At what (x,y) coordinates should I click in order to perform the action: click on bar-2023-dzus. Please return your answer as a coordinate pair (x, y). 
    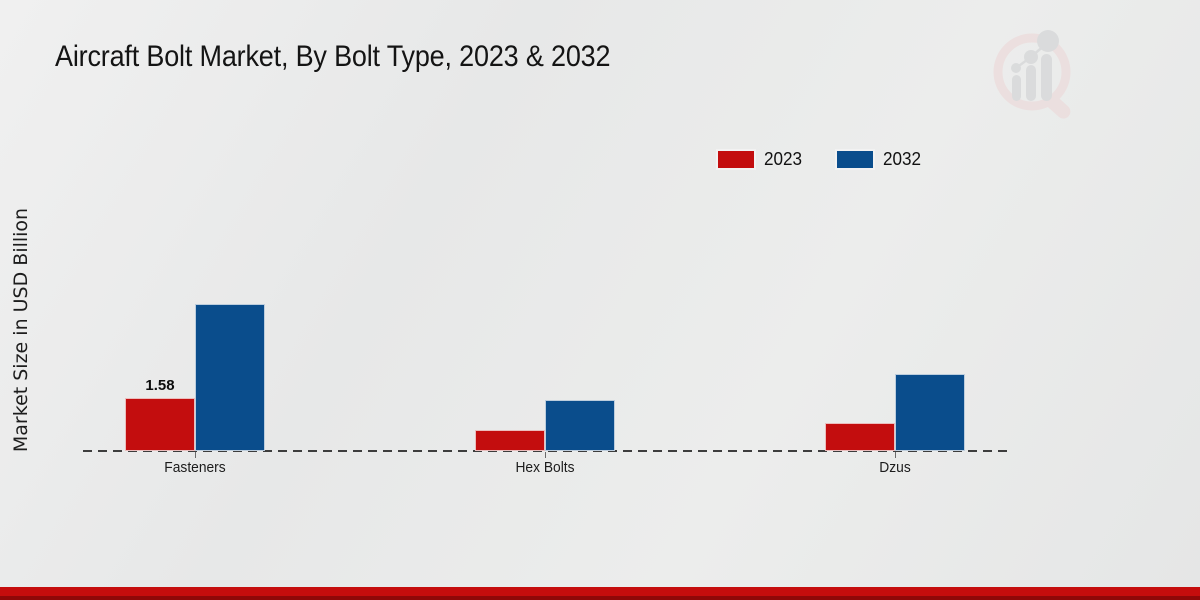
    Looking at the image, I should click on (860, 437).